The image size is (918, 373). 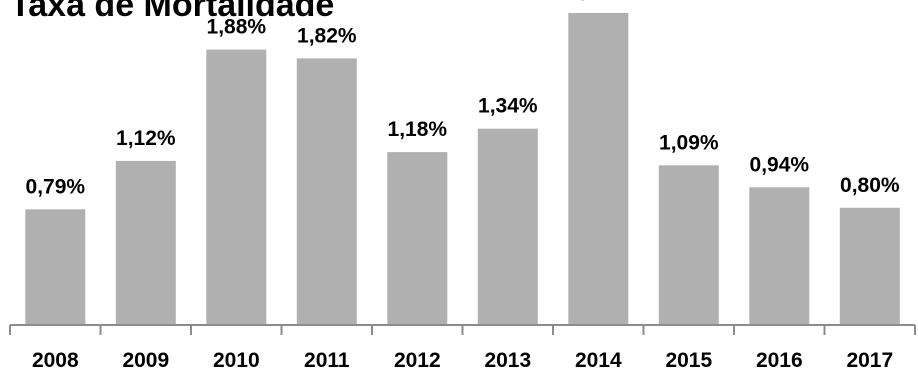 What do you see at coordinates (327, 35) in the screenshot?
I see `data-label-2011: 1,82%` at bounding box center [327, 35].